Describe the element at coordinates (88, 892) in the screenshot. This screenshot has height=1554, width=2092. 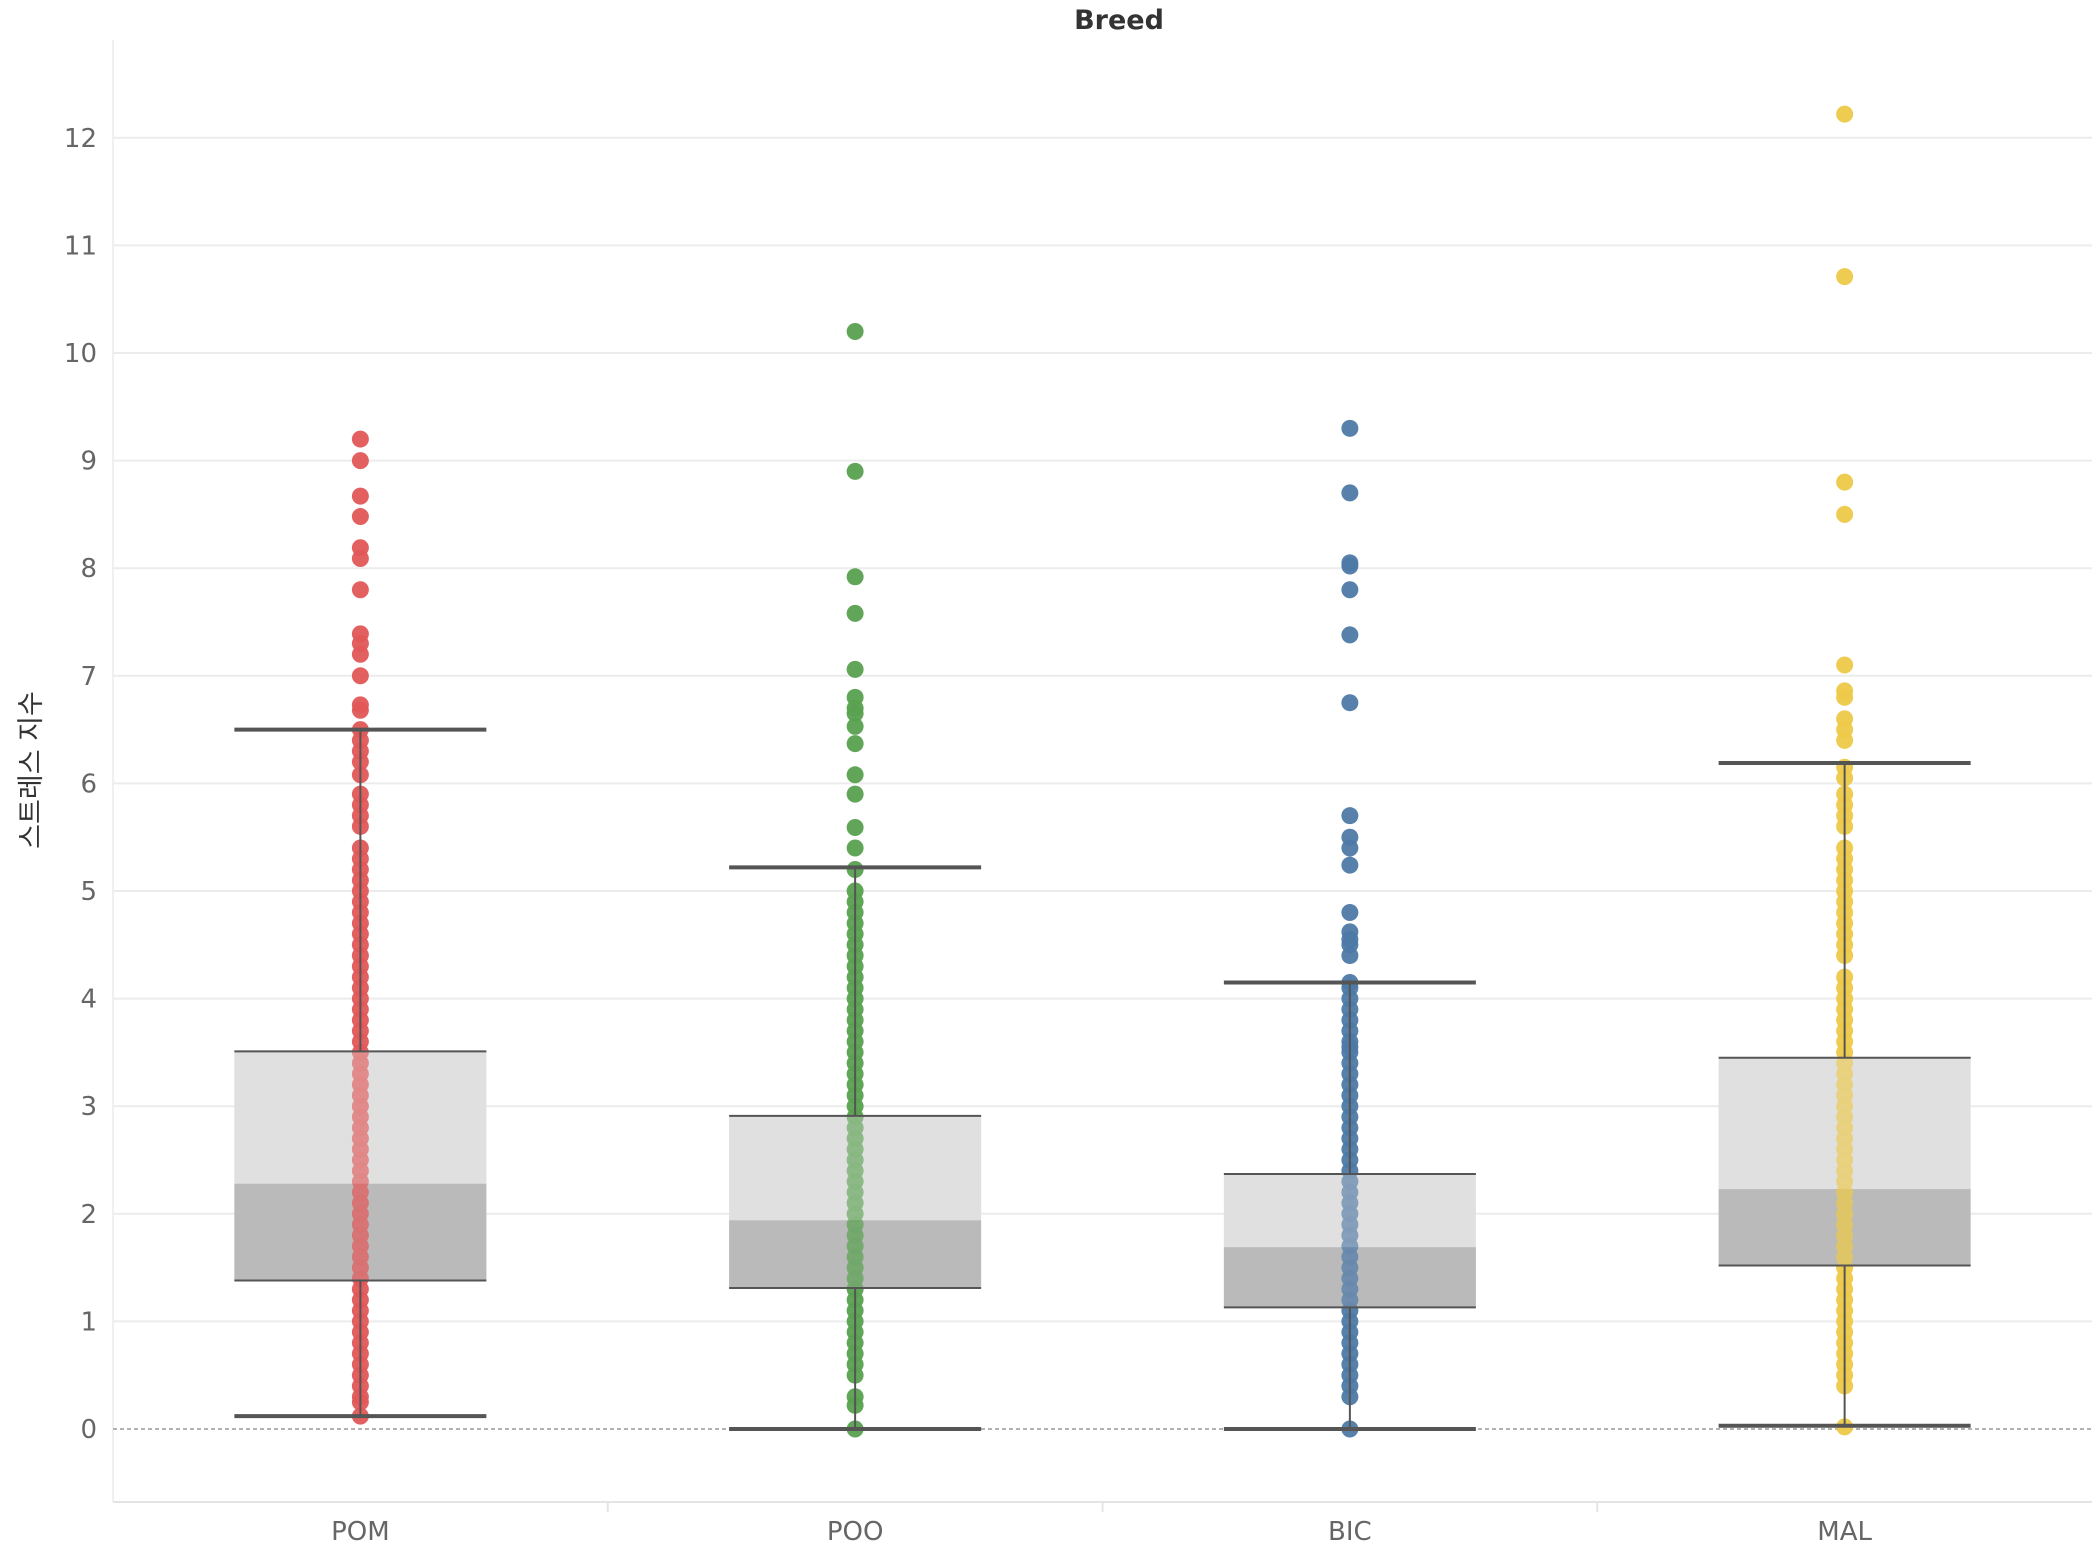
I see `y-tick-label: 5` at that location.